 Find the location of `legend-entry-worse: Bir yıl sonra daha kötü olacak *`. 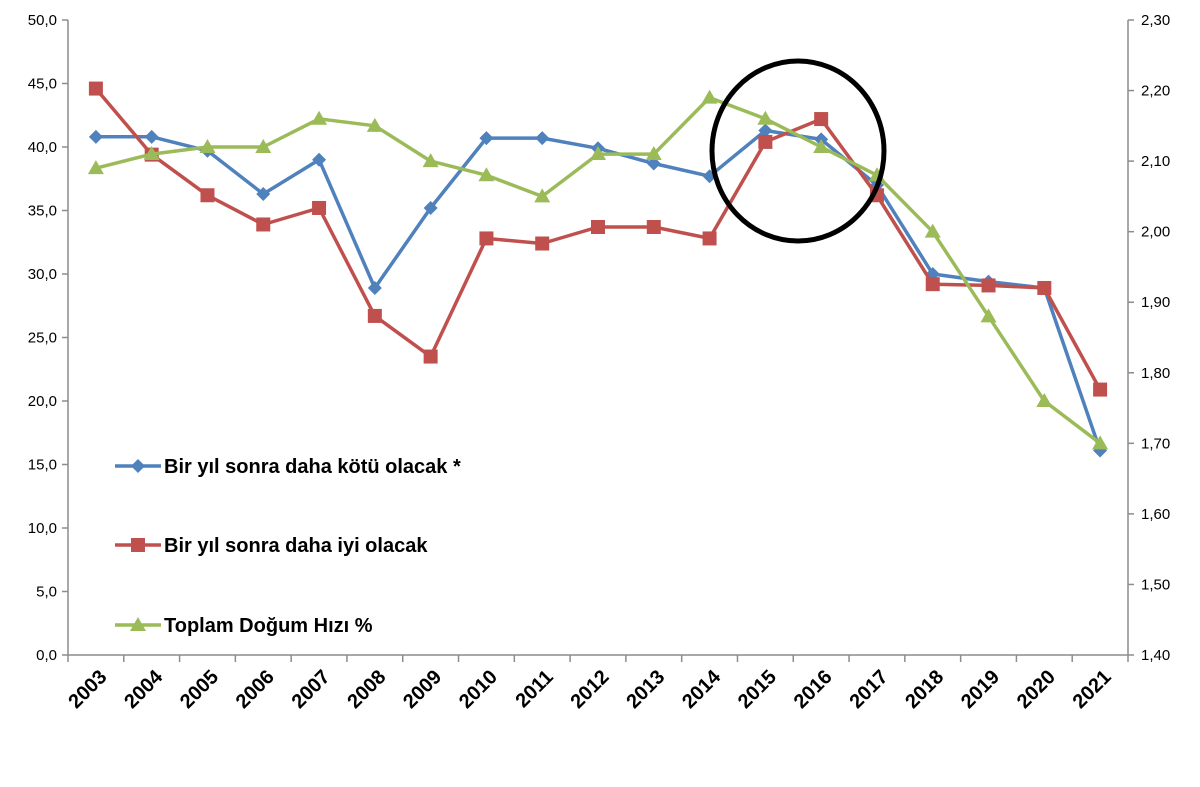

legend-entry-worse: Bir yıl sonra daha kötü olacak * is located at coordinates (288, 467).